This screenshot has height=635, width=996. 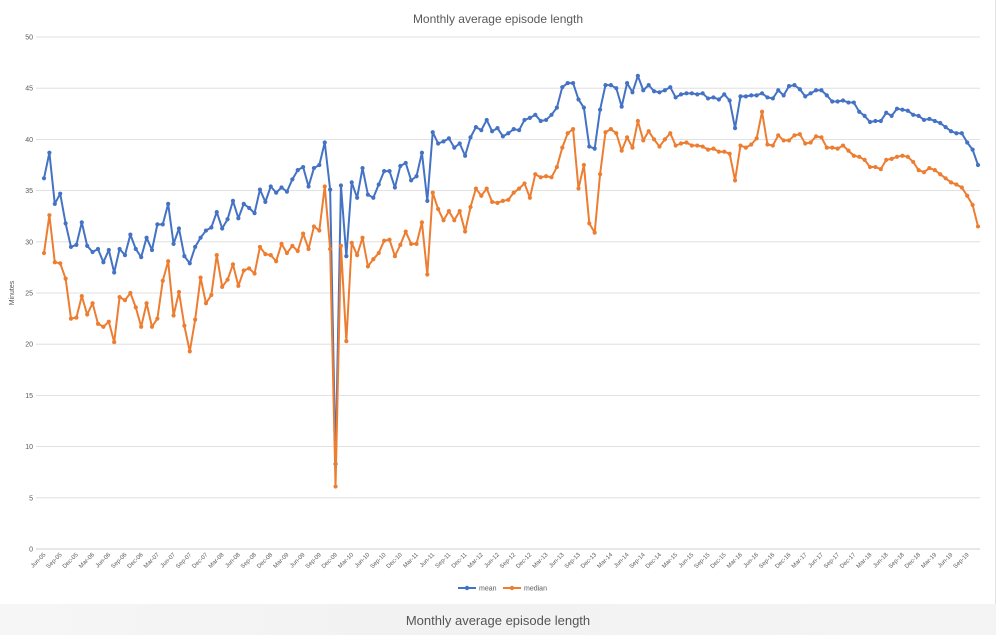 What do you see at coordinates (832, 561) in the screenshot?
I see `x-tick-label: Sep-17` at bounding box center [832, 561].